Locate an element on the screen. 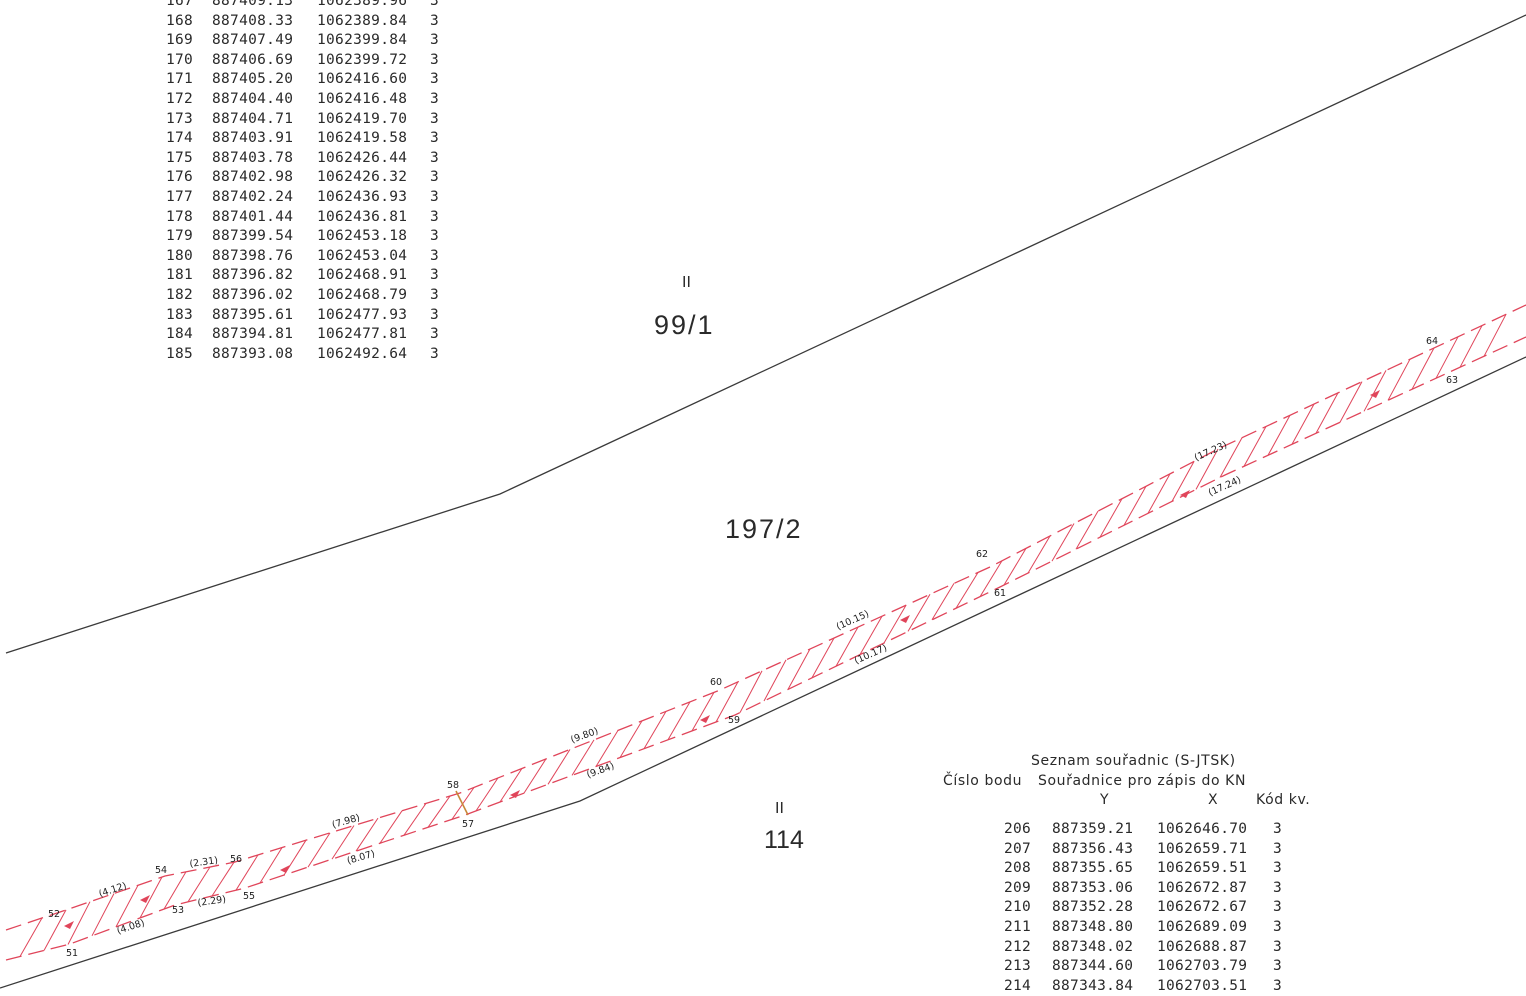 The height and width of the screenshot is (996, 1526). table-row: 174 887403.91 1062419.58 3 is located at coordinates (303, 138).